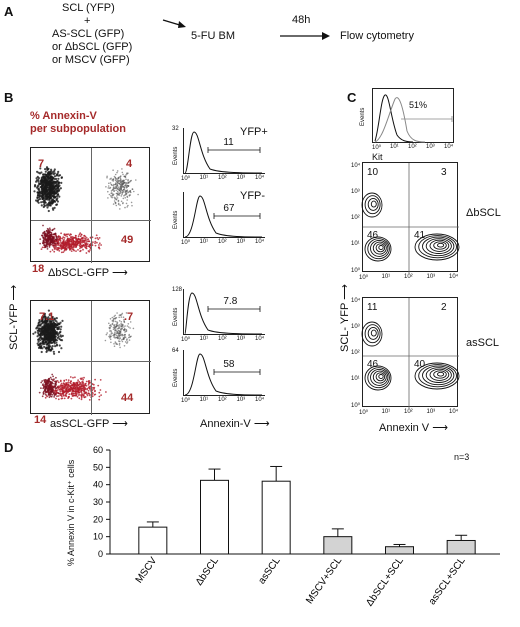  Describe the element at coordinates (222, 400) in the screenshot. I see `hist-tick: 10²` at that location.